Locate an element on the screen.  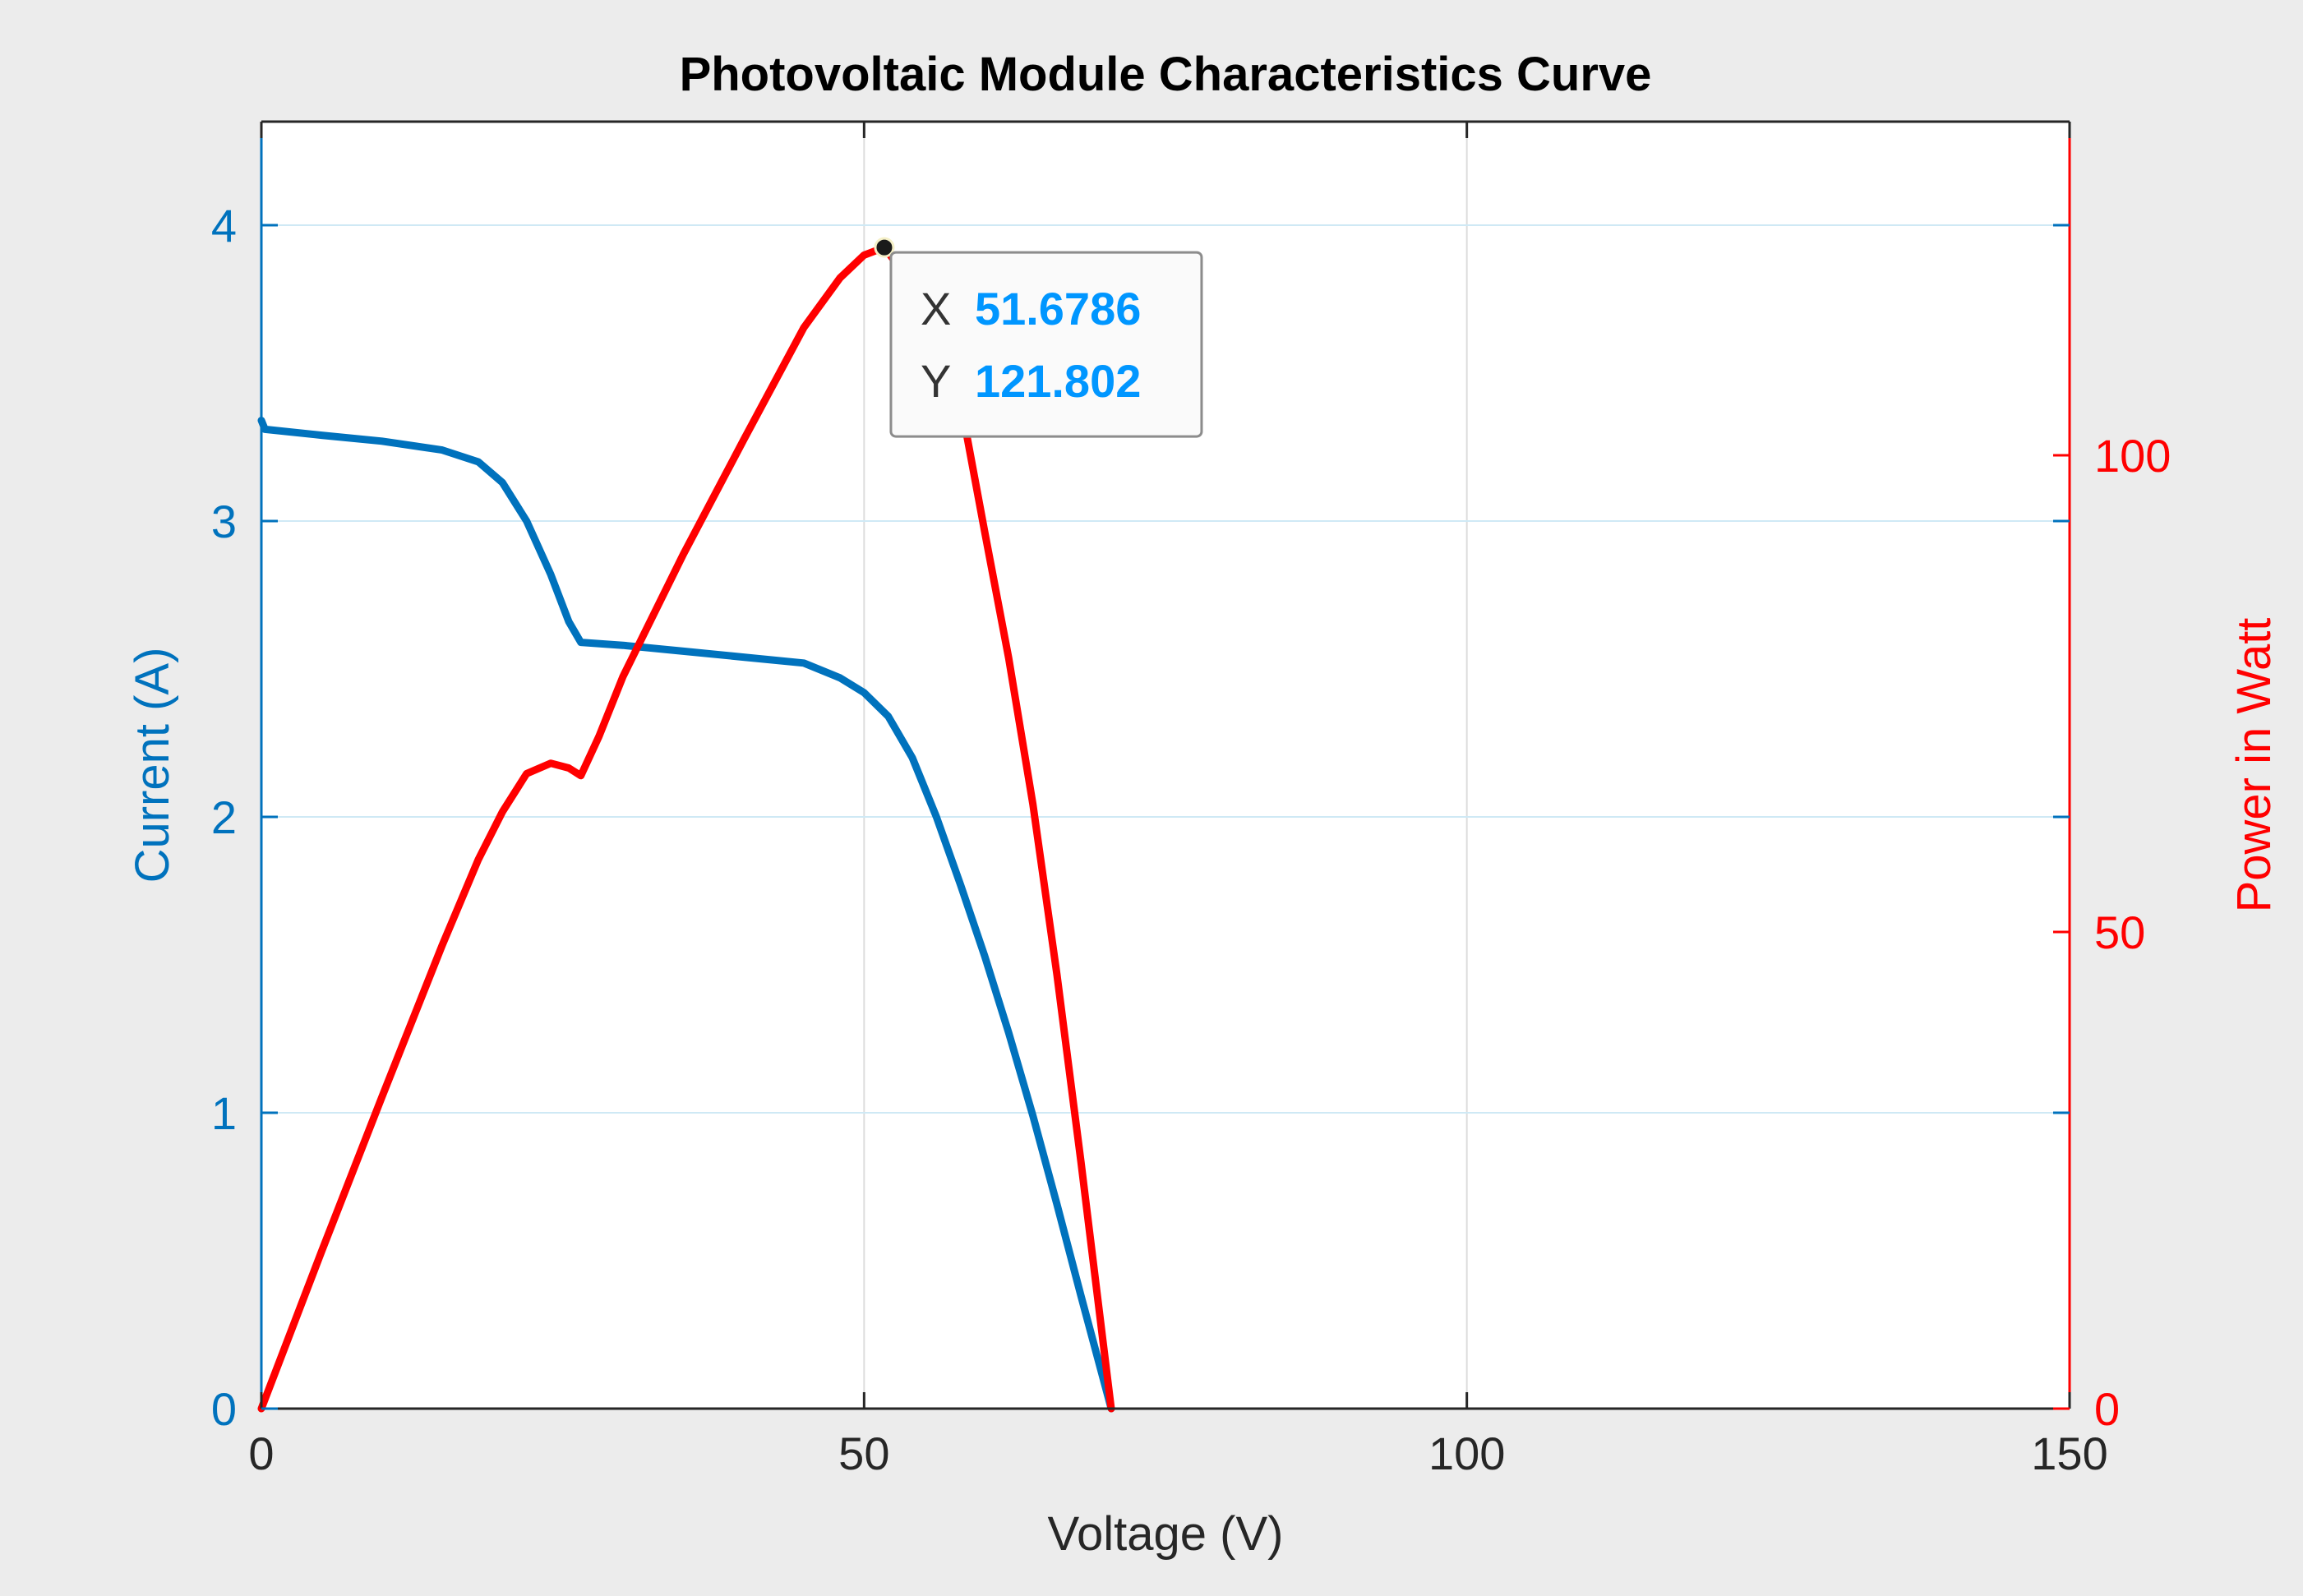
x-tick-label: 150 is located at coordinates (2069, 1453).